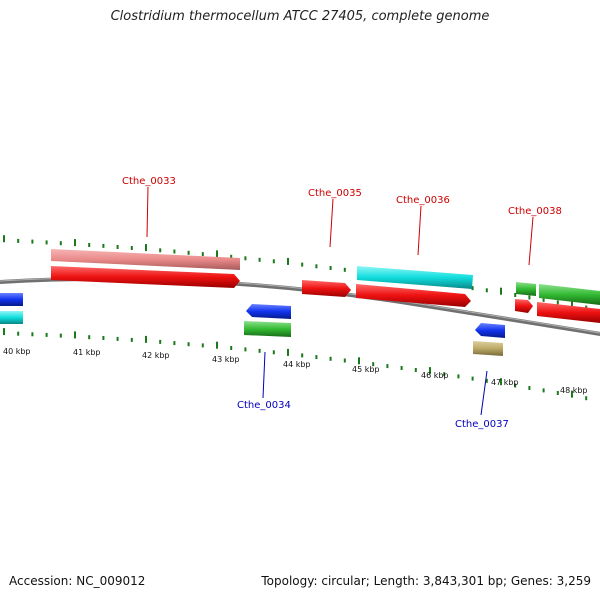 The width and height of the screenshot is (600, 600). I want to click on gene-partial-red, so click(568, 312).